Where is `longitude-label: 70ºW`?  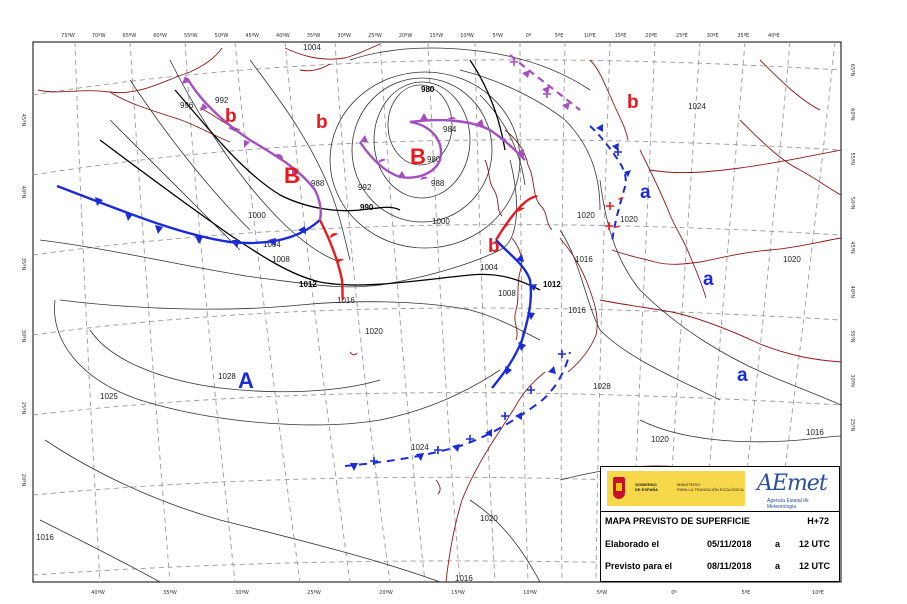
longitude-label: 70ºW is located at coordinates (99, 36).